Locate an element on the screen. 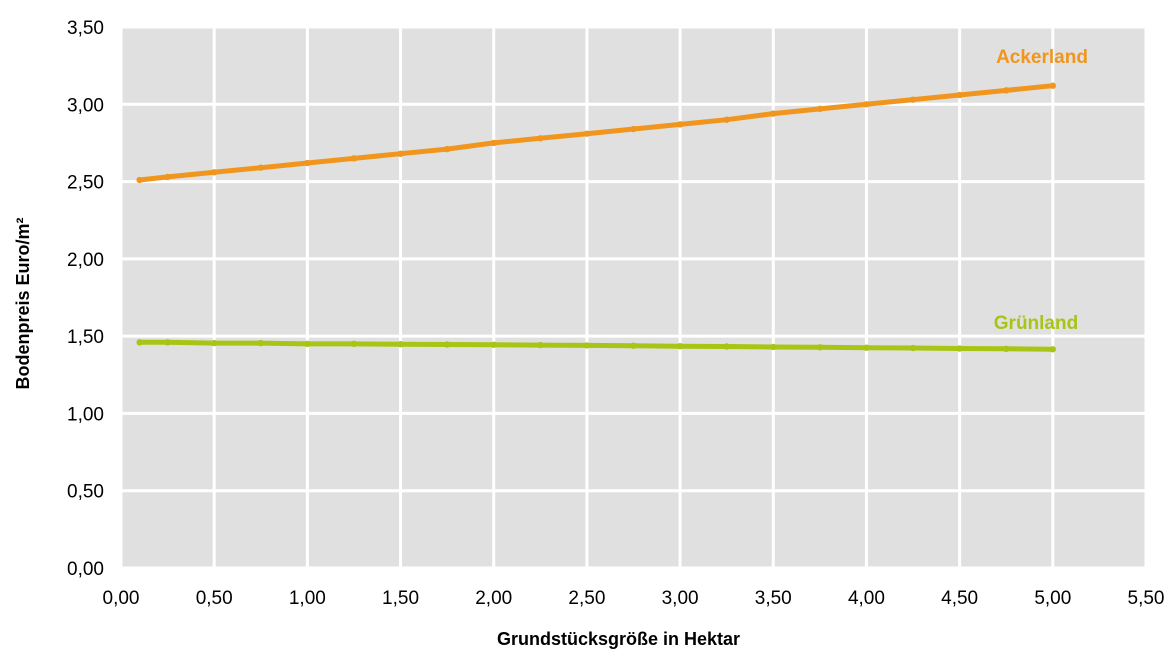 The height and width of the screenshot is (655, 1171). y-axis-title: Bodenpreis Euro/m² is located at coordinates (23, 303).